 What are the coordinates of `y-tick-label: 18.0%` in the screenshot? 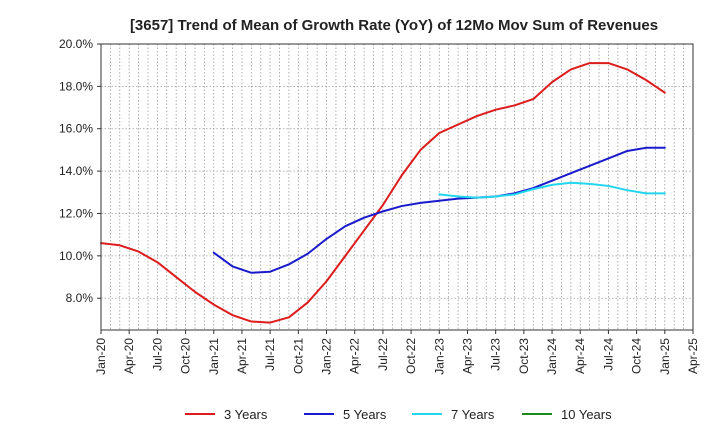 It's located at (76, 86).